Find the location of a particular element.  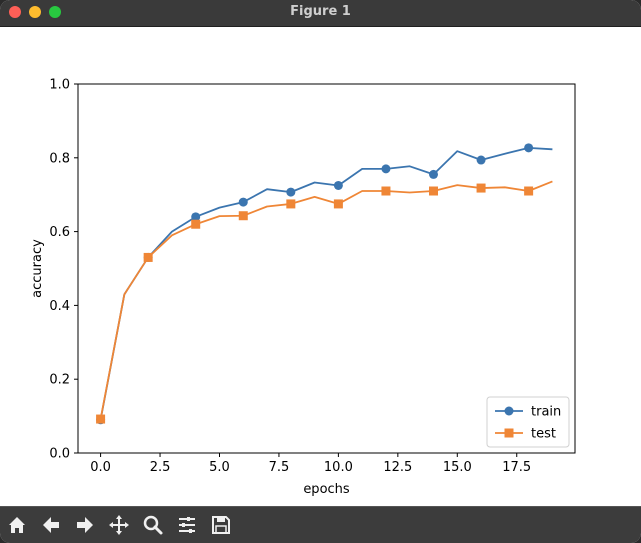

zoom-button is located at coordinates (153, 525).